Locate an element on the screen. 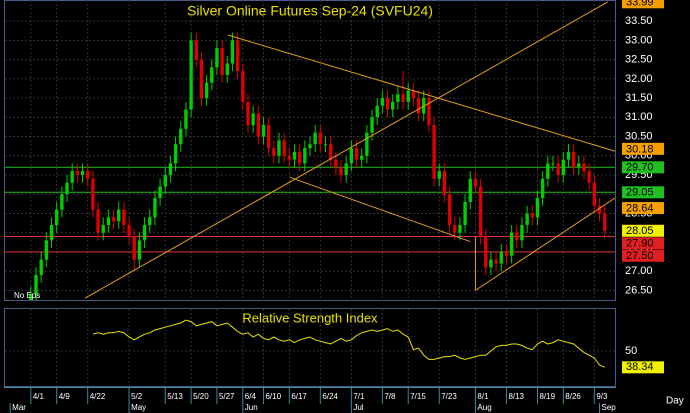 This screenshot has height=413, width=690. y-tick-label: 31.00 is located at coordinates (639, 117).